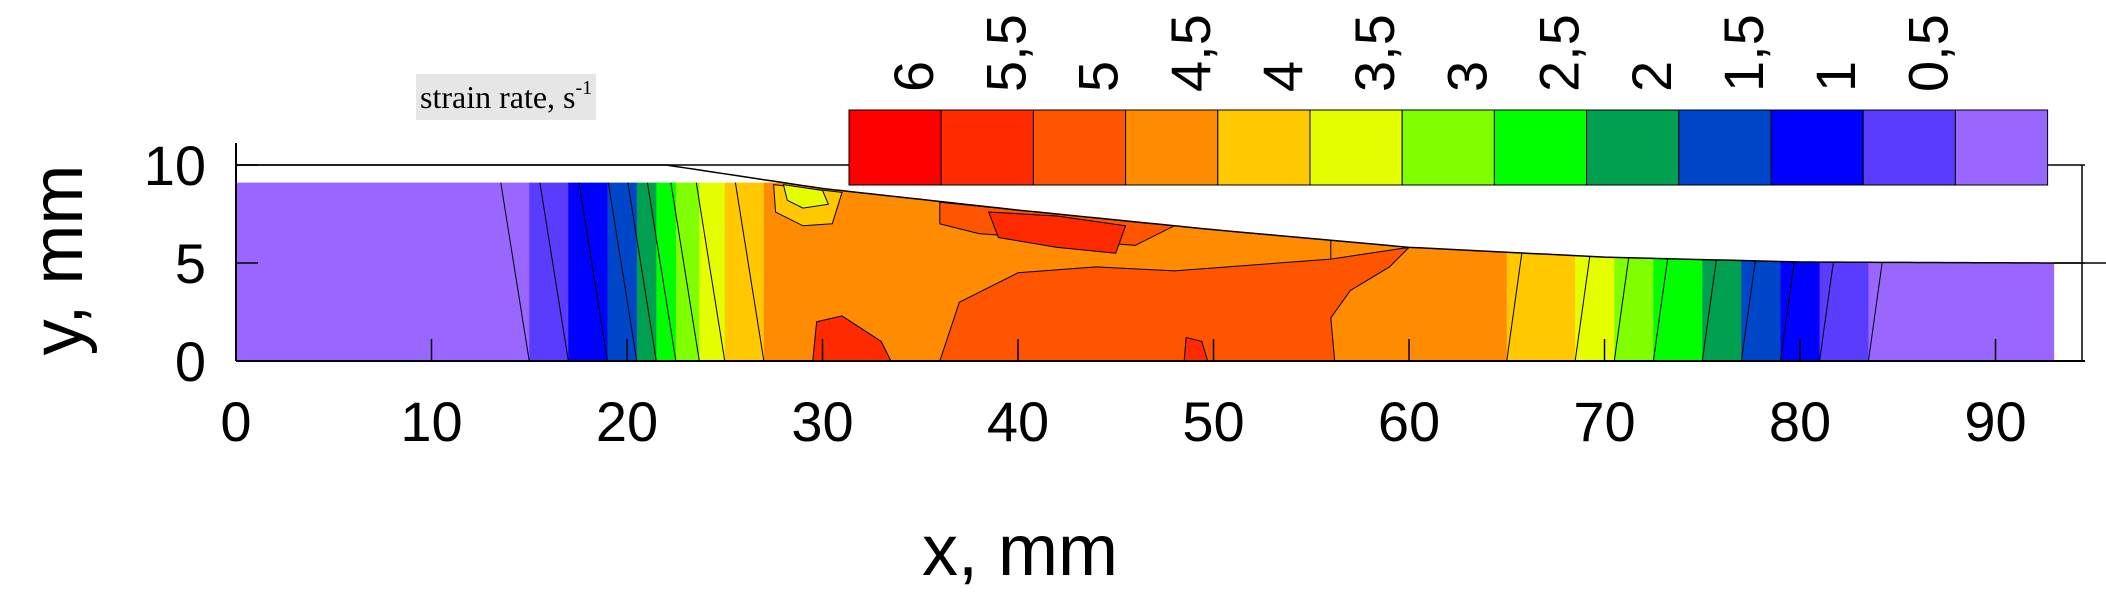  I want to click on y-tick-label: 0, so click(190, 361).